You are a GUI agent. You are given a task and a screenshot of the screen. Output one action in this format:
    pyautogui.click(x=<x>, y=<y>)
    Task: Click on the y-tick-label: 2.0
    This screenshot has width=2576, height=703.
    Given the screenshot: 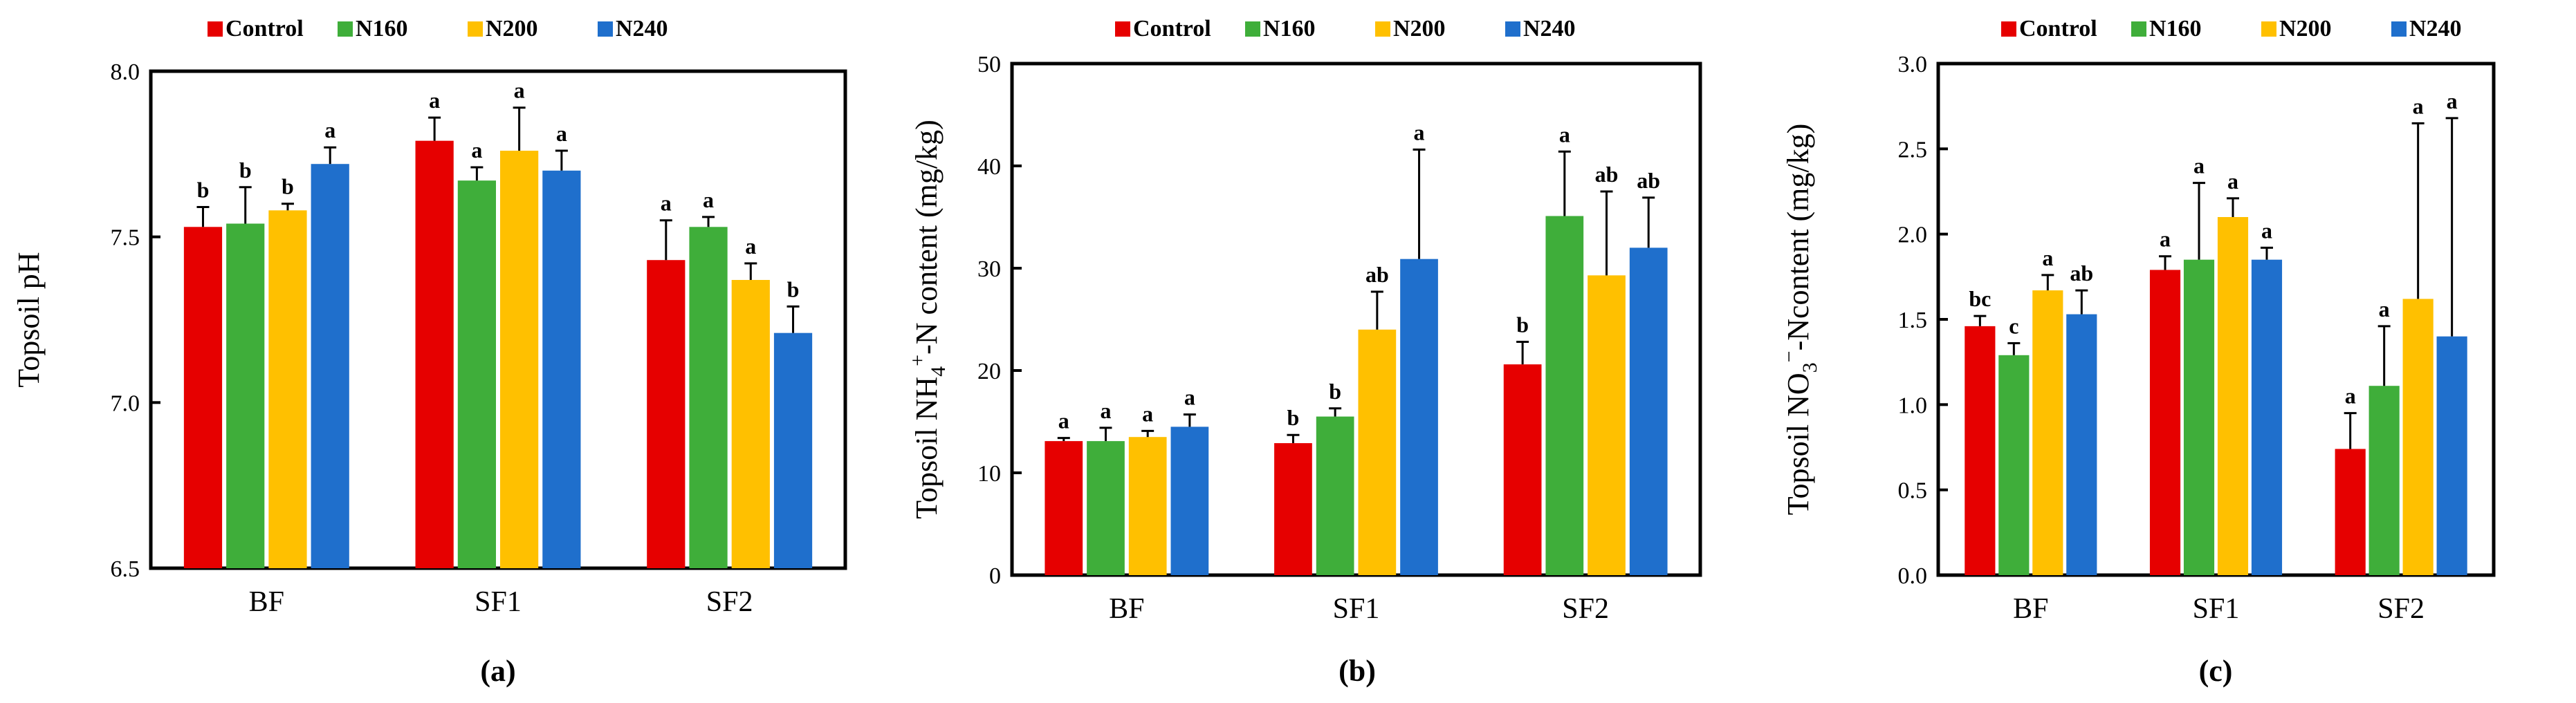 What is the action you would take?
    pyautogui.click(x=1913, y=236)
    